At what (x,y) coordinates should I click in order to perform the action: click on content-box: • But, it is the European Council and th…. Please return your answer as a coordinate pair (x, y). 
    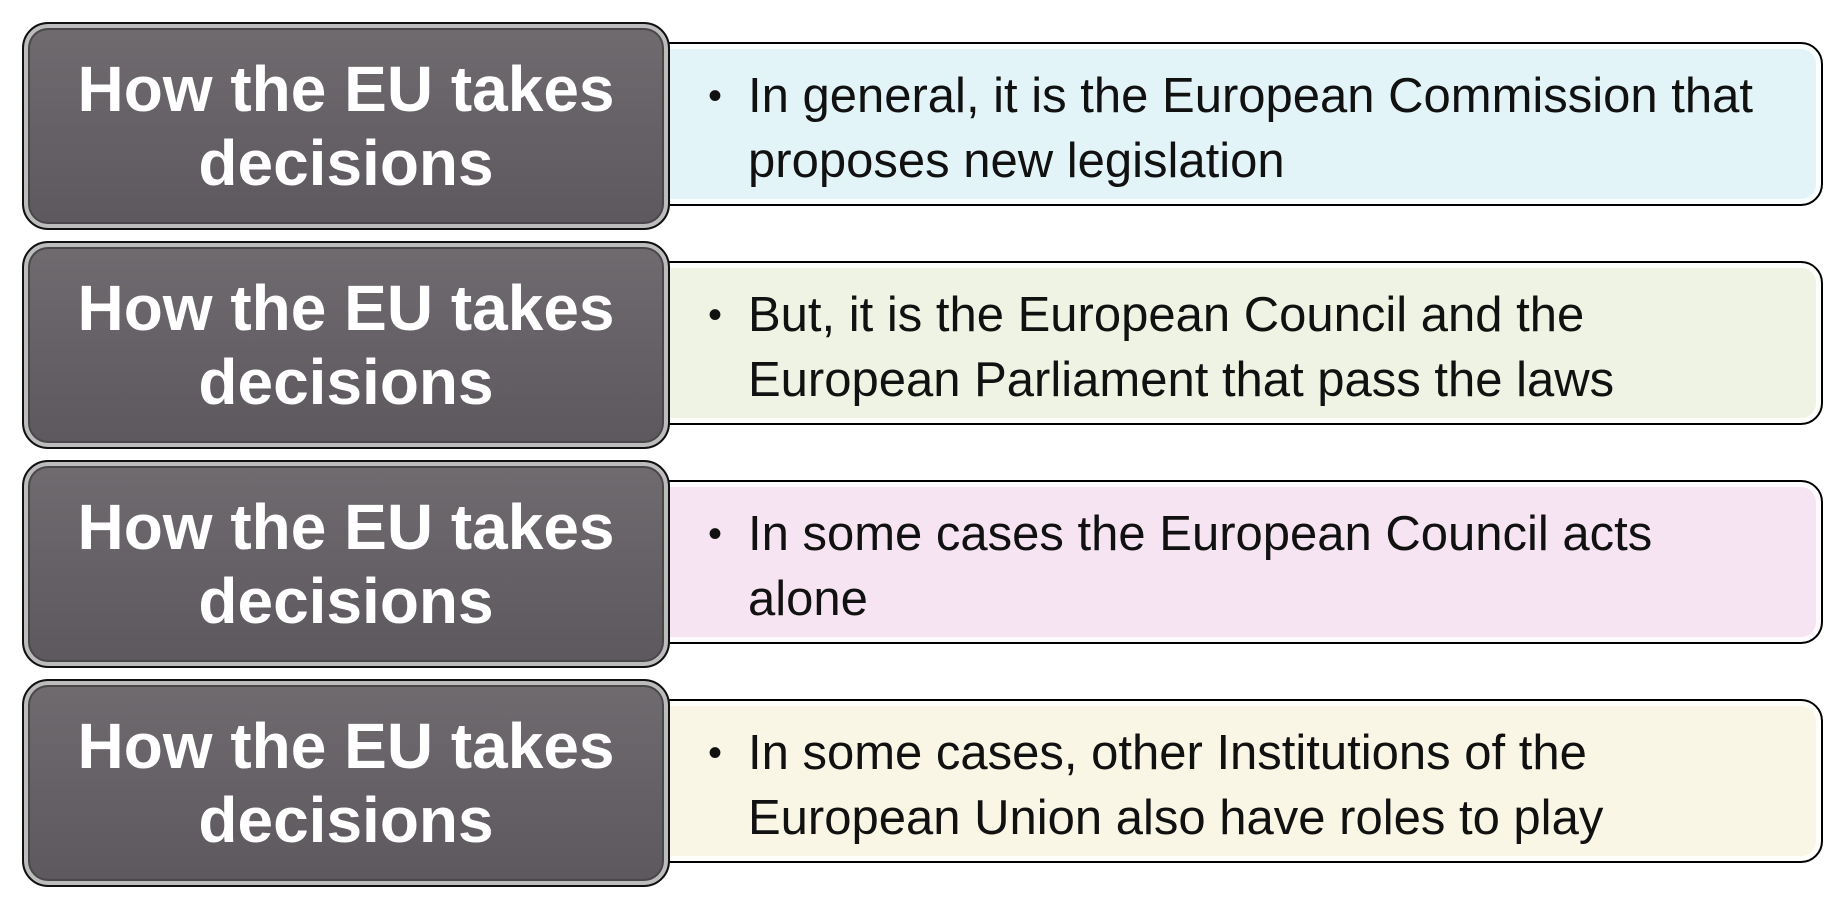
    Looking at the image, I should click on (1227, 343).